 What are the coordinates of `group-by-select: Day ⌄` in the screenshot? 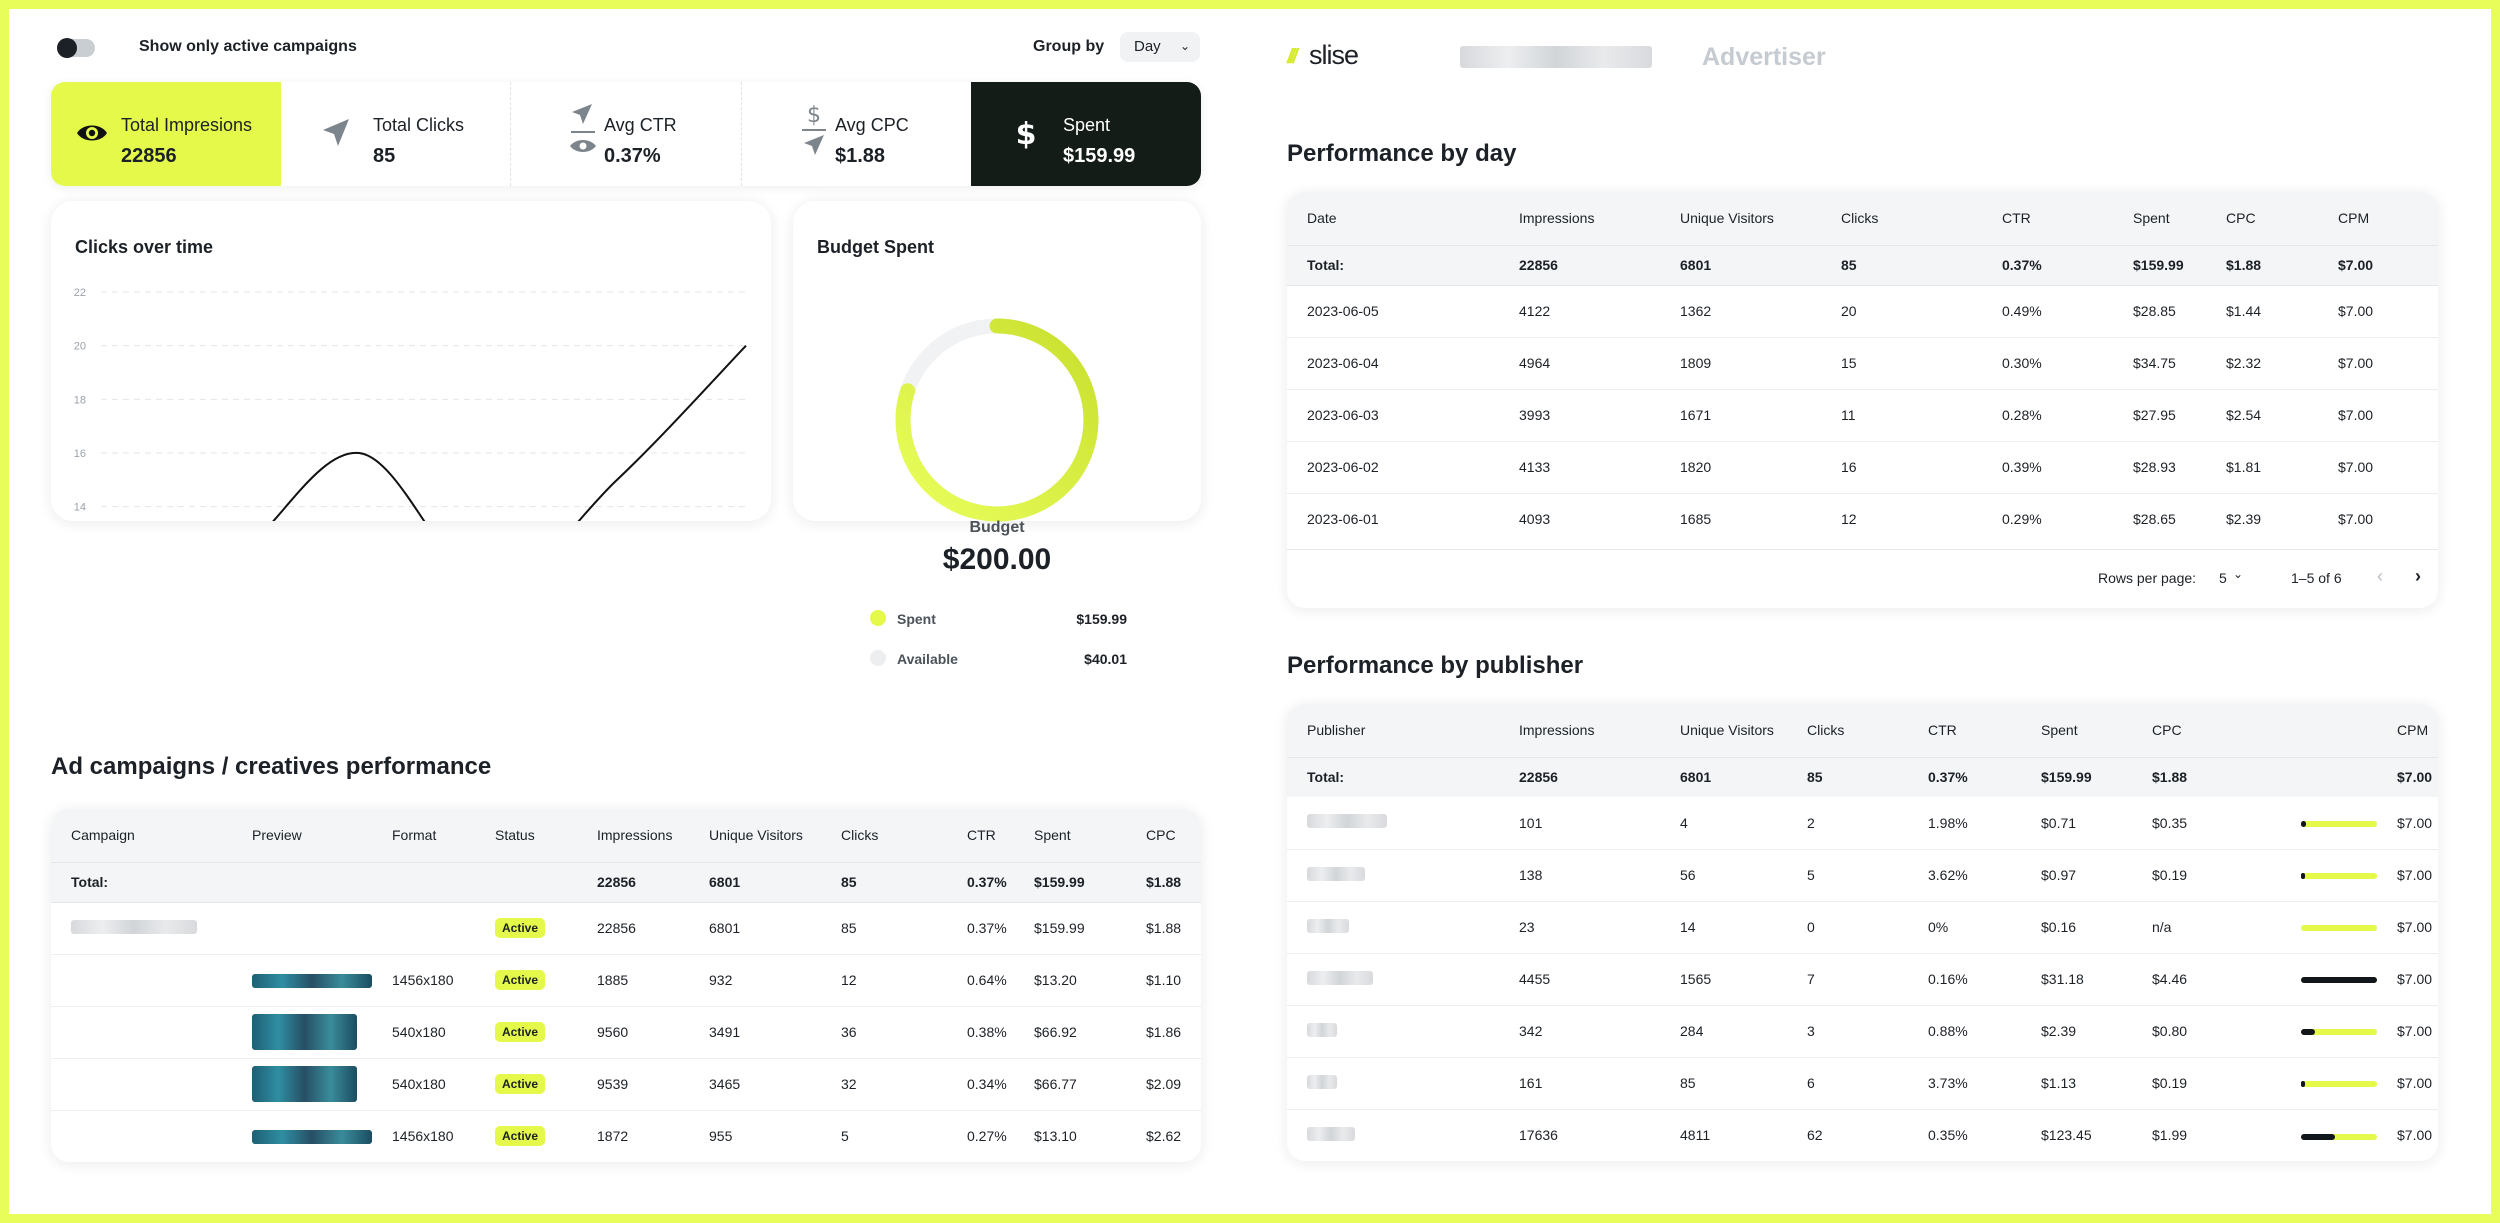 It's located at (1160, 47).